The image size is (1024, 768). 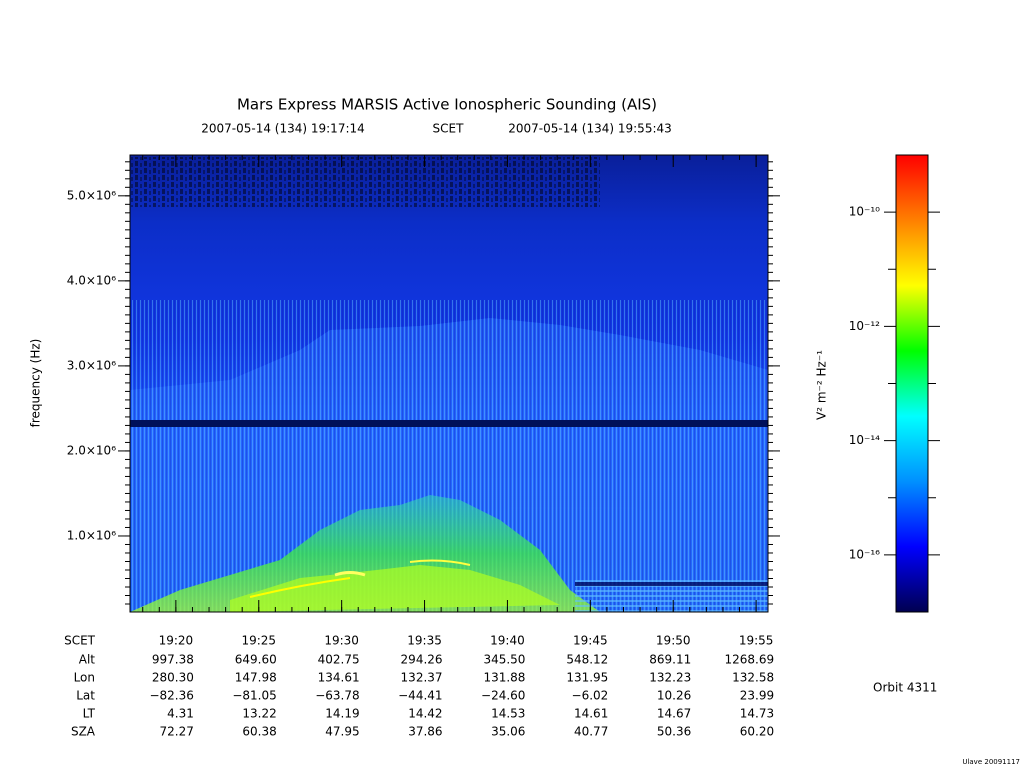 I want to click on table-cell: 14.19, so click(x=342, y=714).